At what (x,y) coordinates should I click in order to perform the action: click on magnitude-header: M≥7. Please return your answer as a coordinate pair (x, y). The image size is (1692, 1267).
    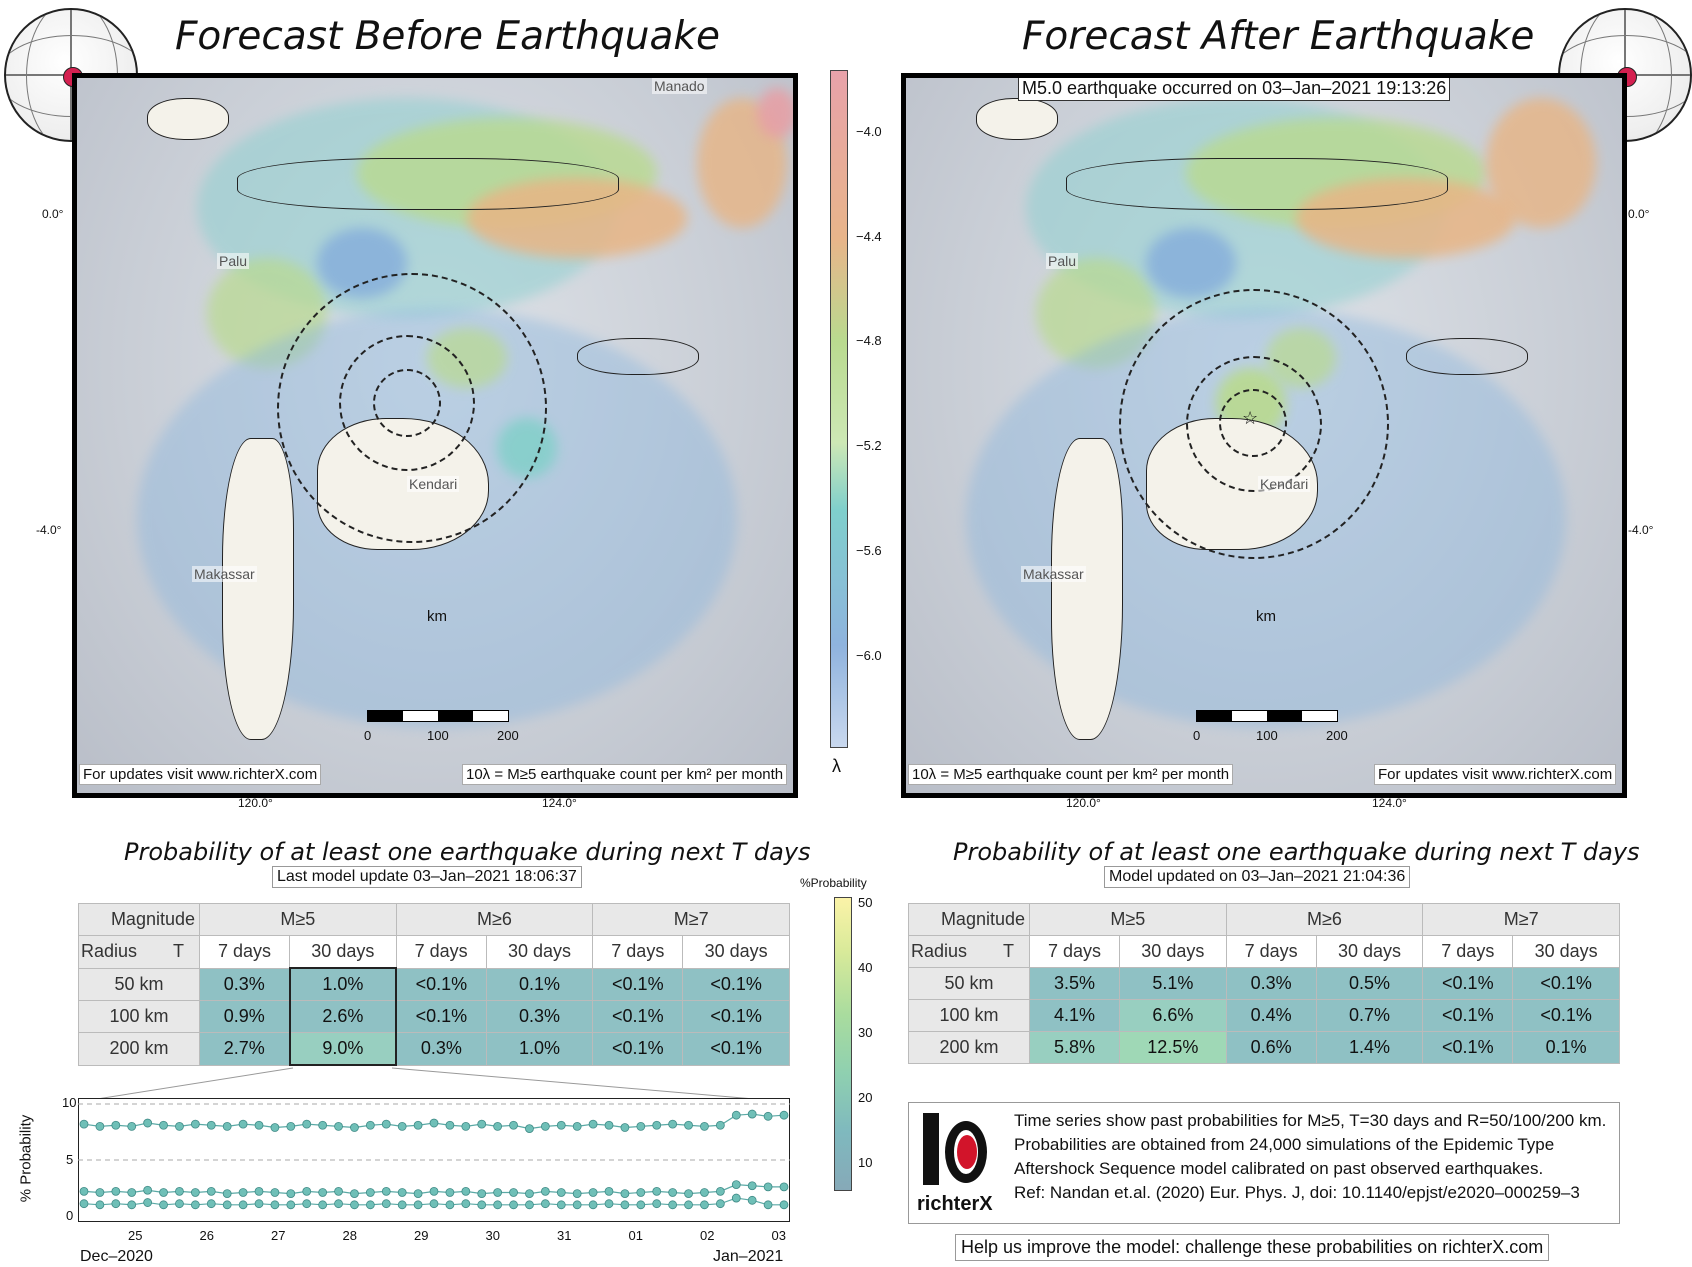
    Looking at the image, I should click on (1521, 919).